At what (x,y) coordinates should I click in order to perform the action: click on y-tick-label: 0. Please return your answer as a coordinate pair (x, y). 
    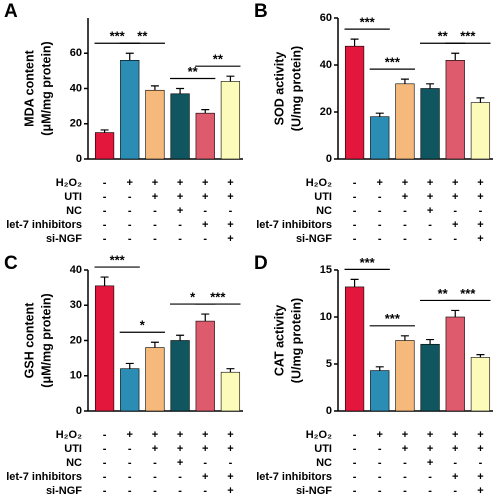
    Looking at the image, I should click on (79, 411).